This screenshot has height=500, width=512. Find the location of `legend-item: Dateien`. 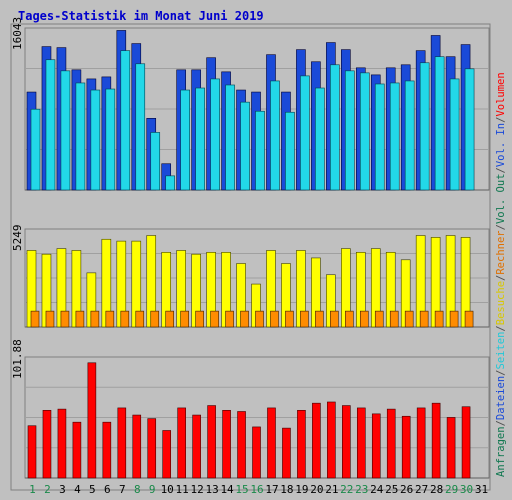

legend-item: Dateien is located at coordinates (501, 398).